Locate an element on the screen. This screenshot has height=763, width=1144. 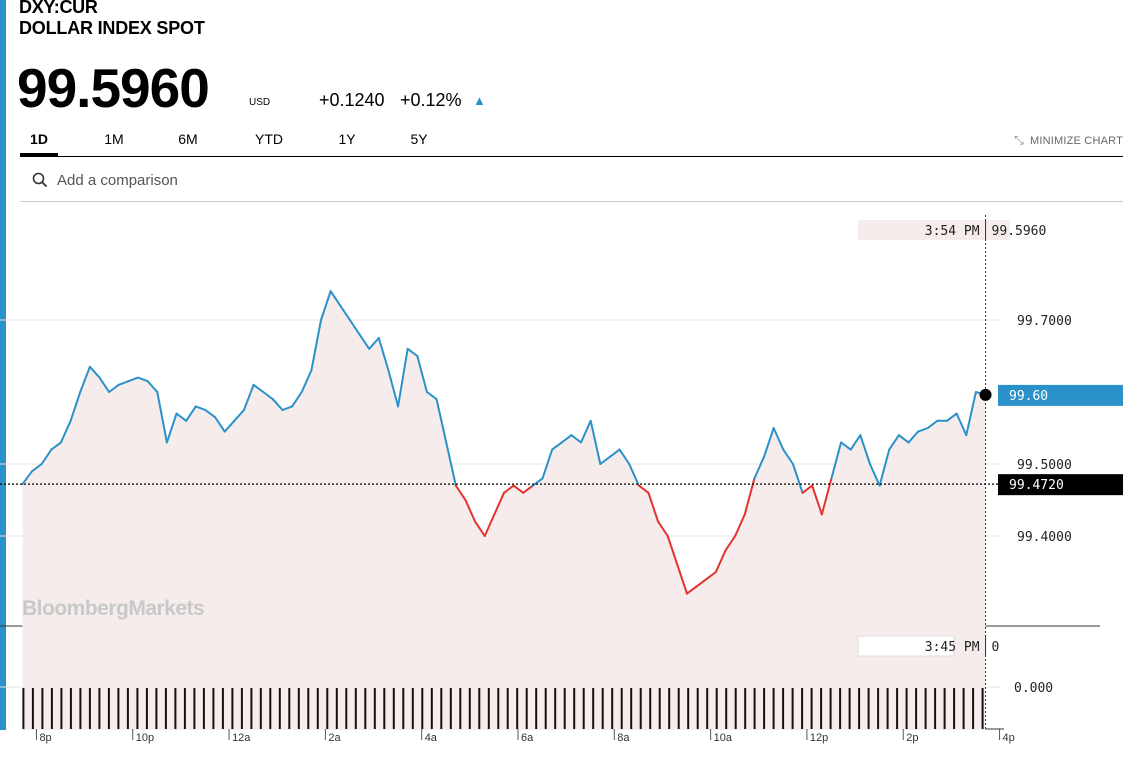
x-tick-label: 10p is located at coordinates (145, 738).